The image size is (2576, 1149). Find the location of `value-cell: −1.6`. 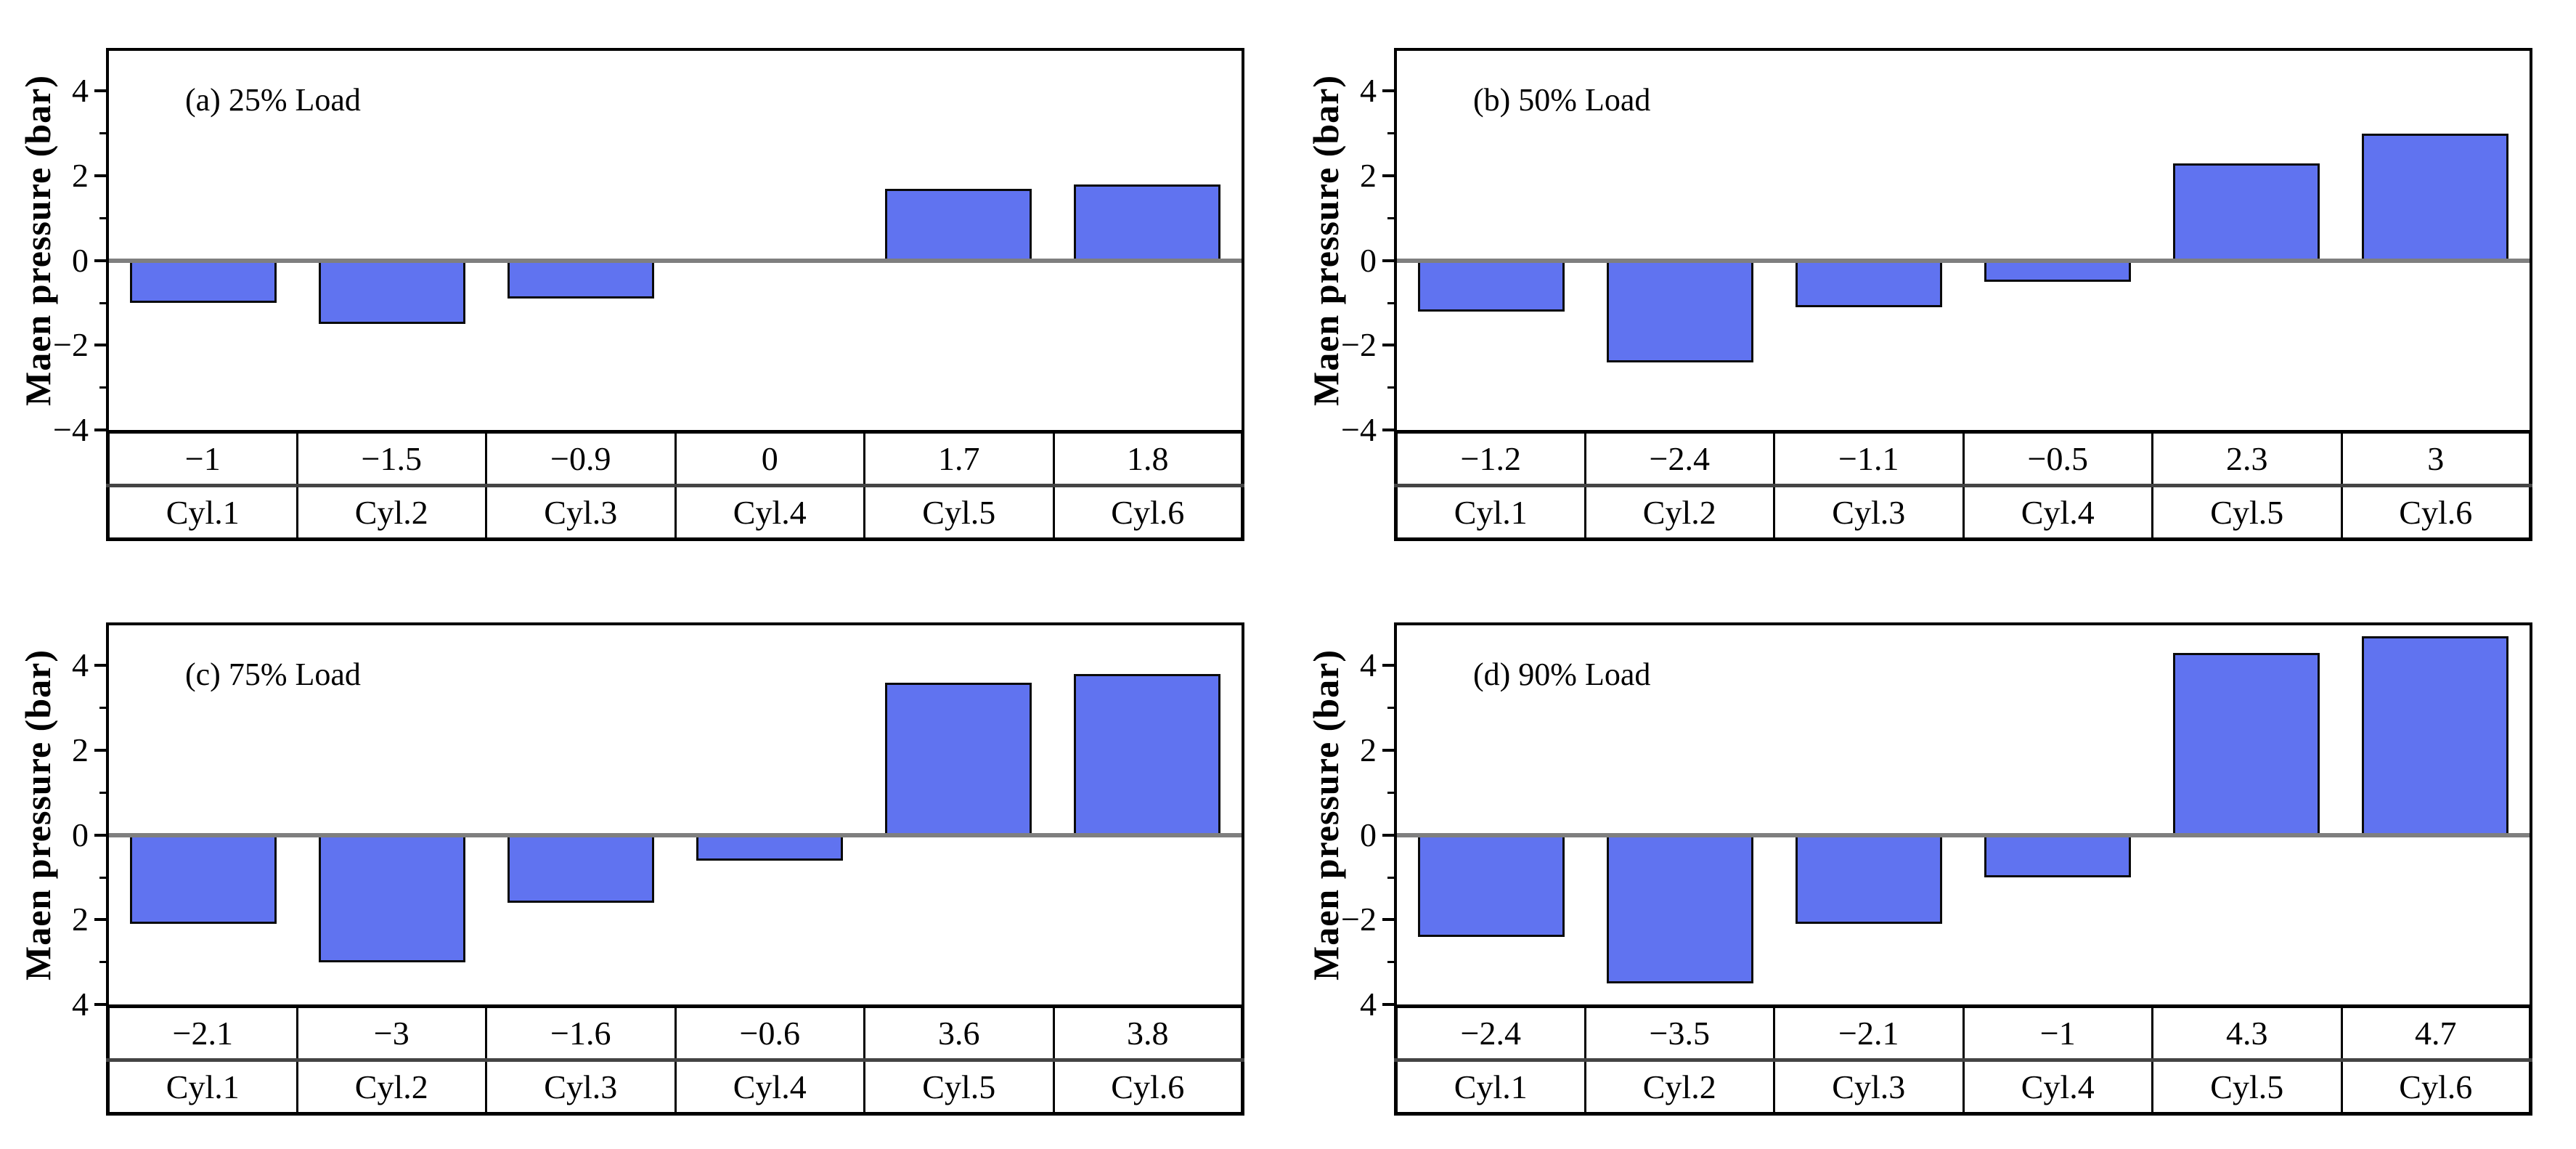

value-cell: −1.6 is located at coordinates (581, 1033).